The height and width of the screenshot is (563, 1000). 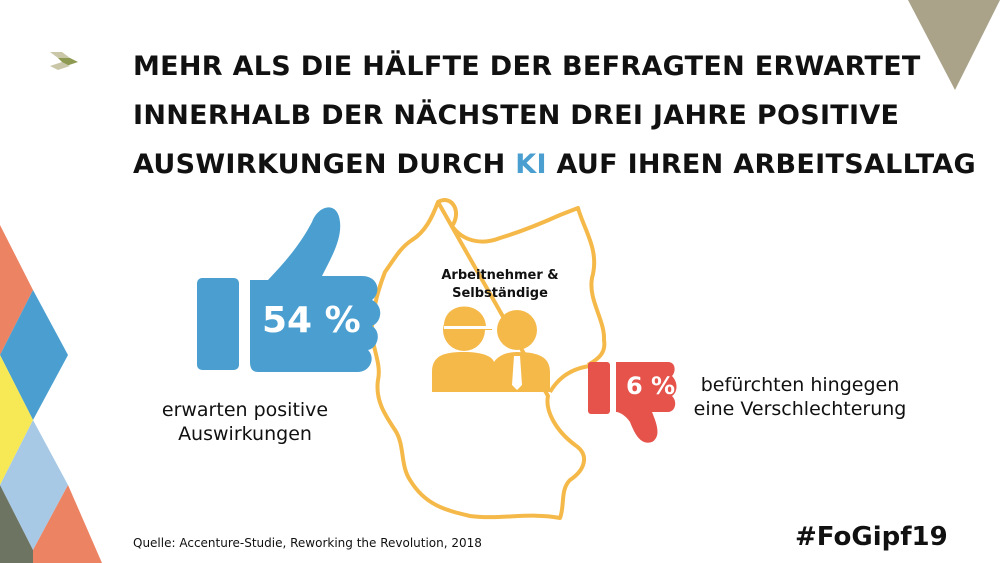 What do you see at coordinates (500, 285) in the screenshot?
I see `group-label: Arbeitnehmer & Selbständige` at bounding box center [500, 285].